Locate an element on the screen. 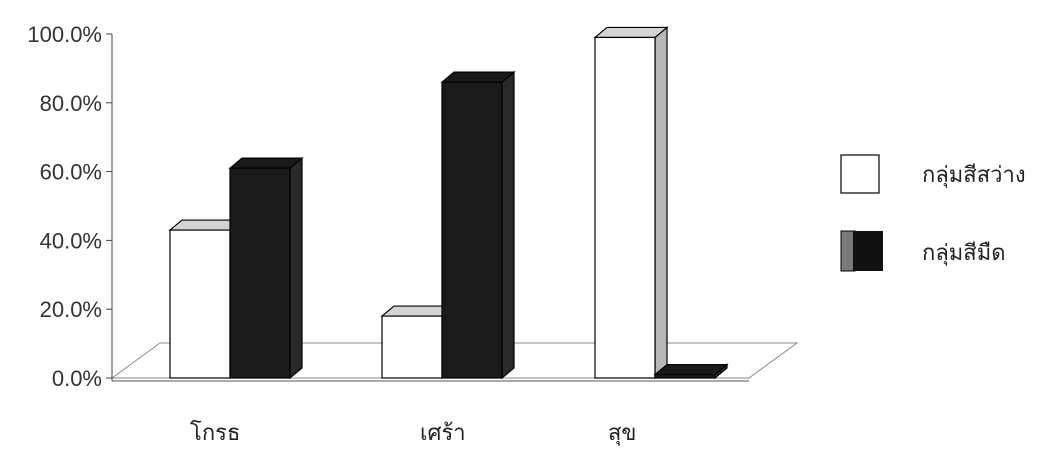 The width and height of the screenshot is (1053, 455). y-tick-label: 80.0% is located at coordinates (71, 103).